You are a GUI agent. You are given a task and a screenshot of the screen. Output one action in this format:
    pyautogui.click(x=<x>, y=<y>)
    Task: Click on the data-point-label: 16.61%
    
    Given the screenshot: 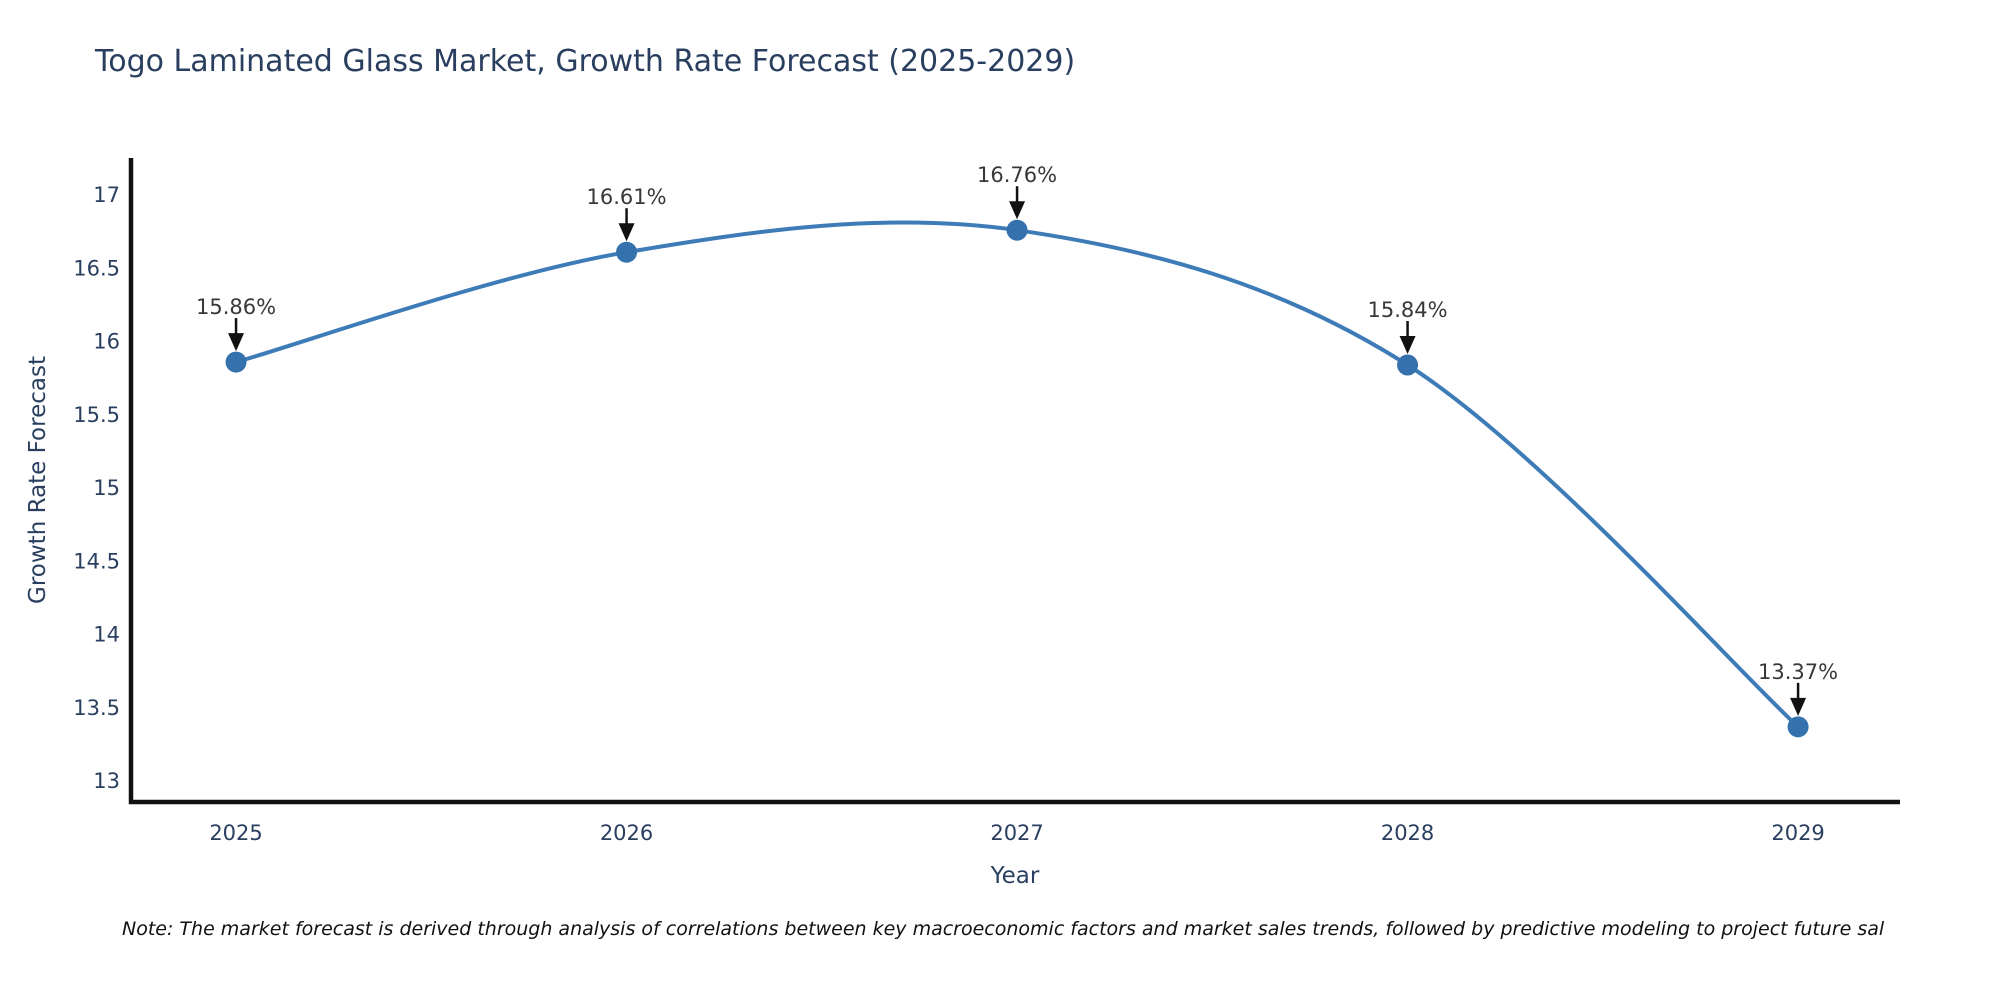 What is the action you would take?
    pyautogui.click(x=627, y=197)
    